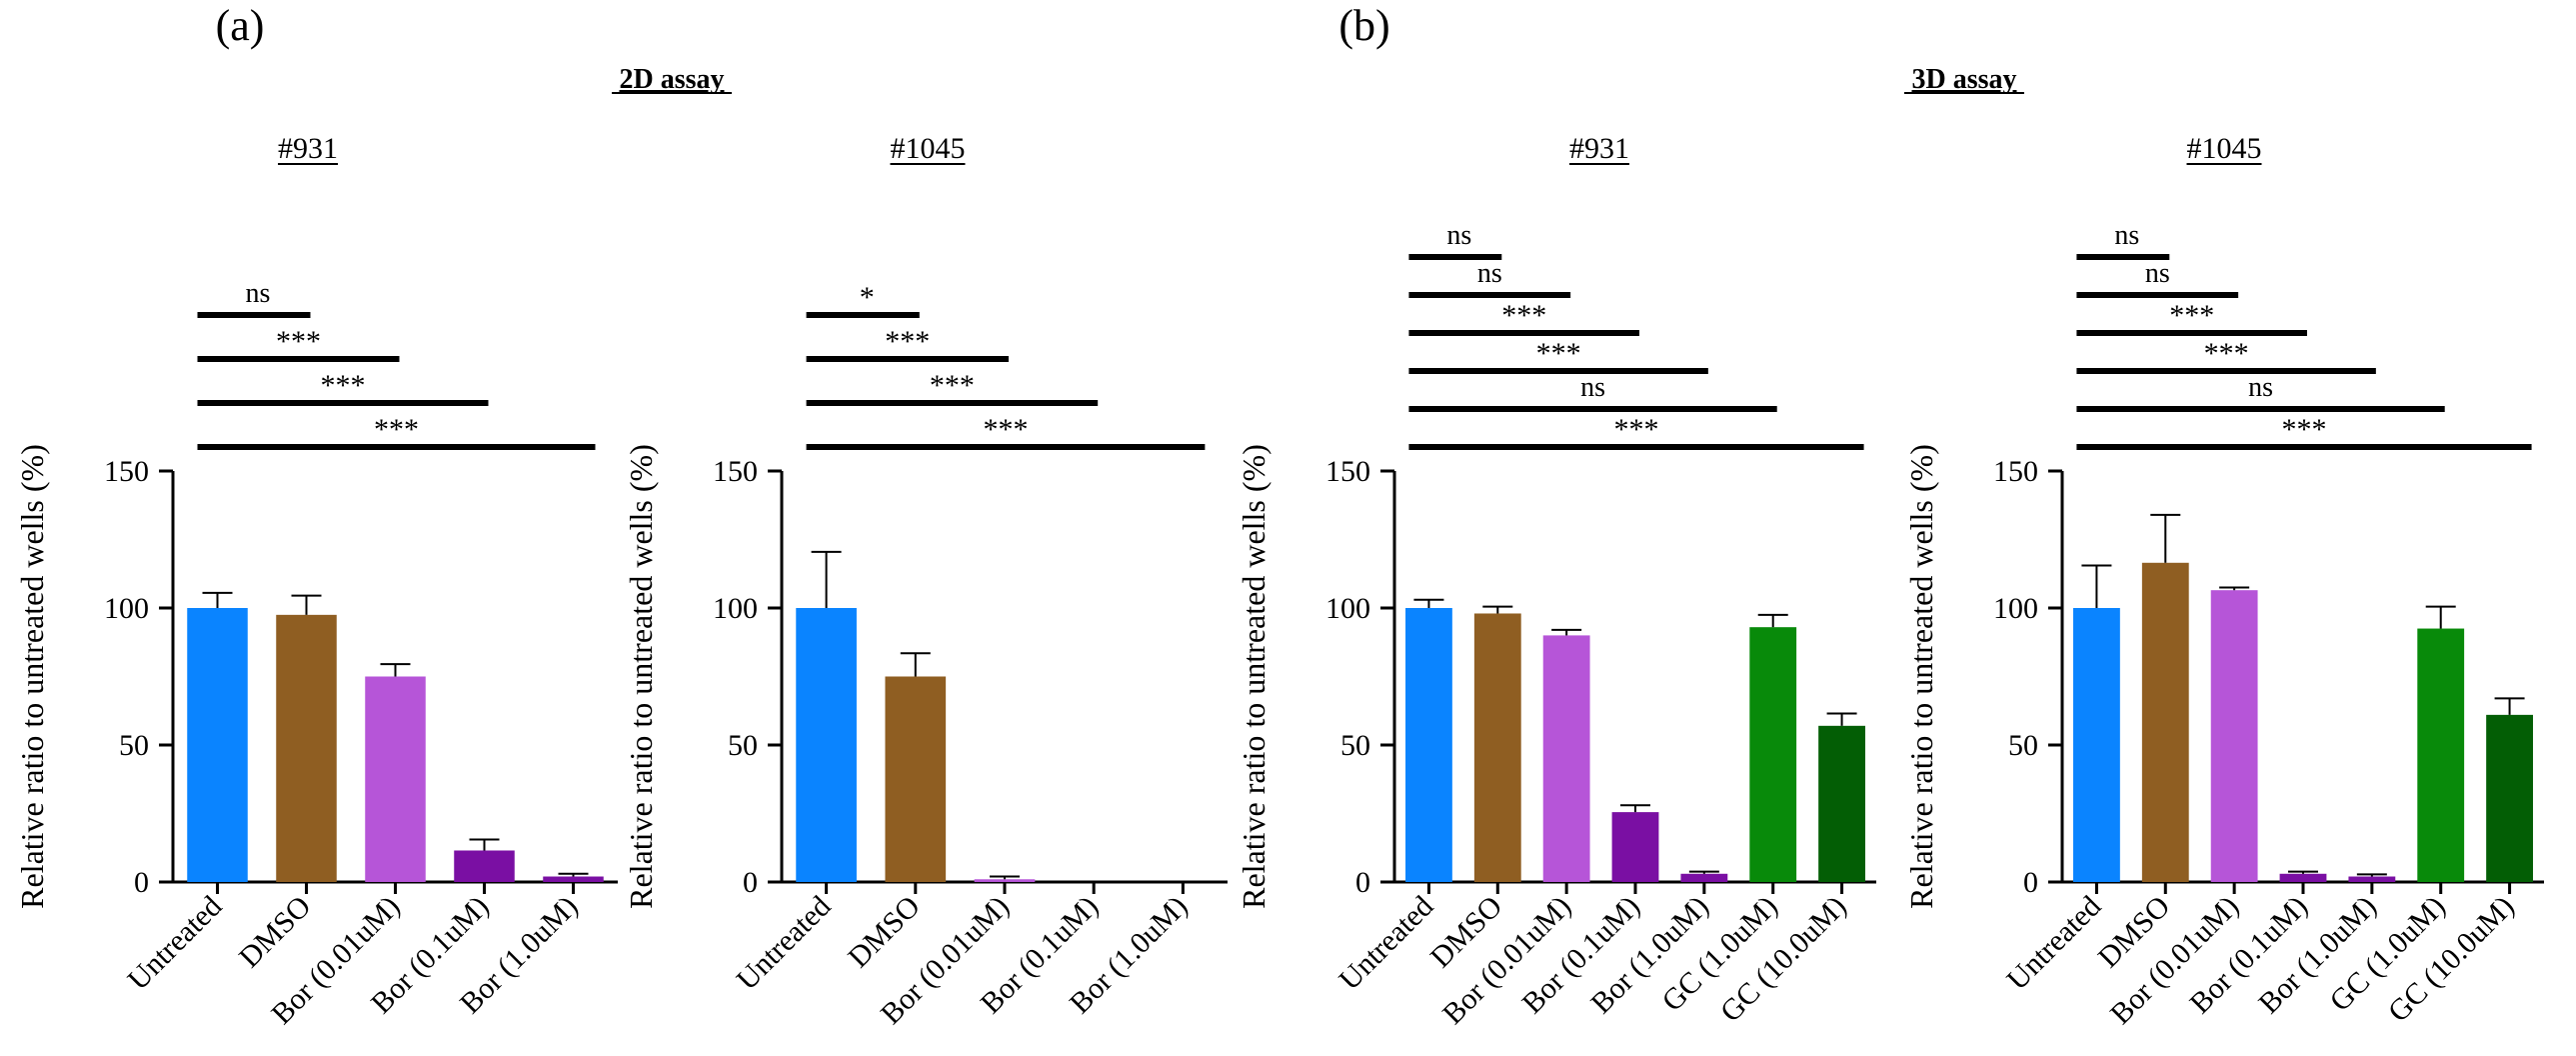  I want to click on panel-label-b: (b), so click(1364, 25).